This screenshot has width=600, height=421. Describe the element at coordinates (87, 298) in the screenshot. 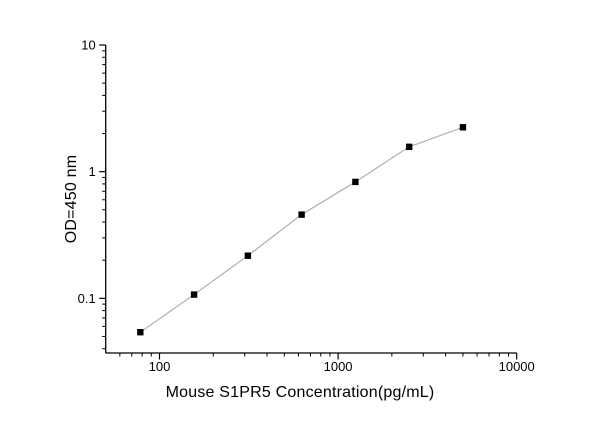

I see `y-tick-label: 0.1` at that location.